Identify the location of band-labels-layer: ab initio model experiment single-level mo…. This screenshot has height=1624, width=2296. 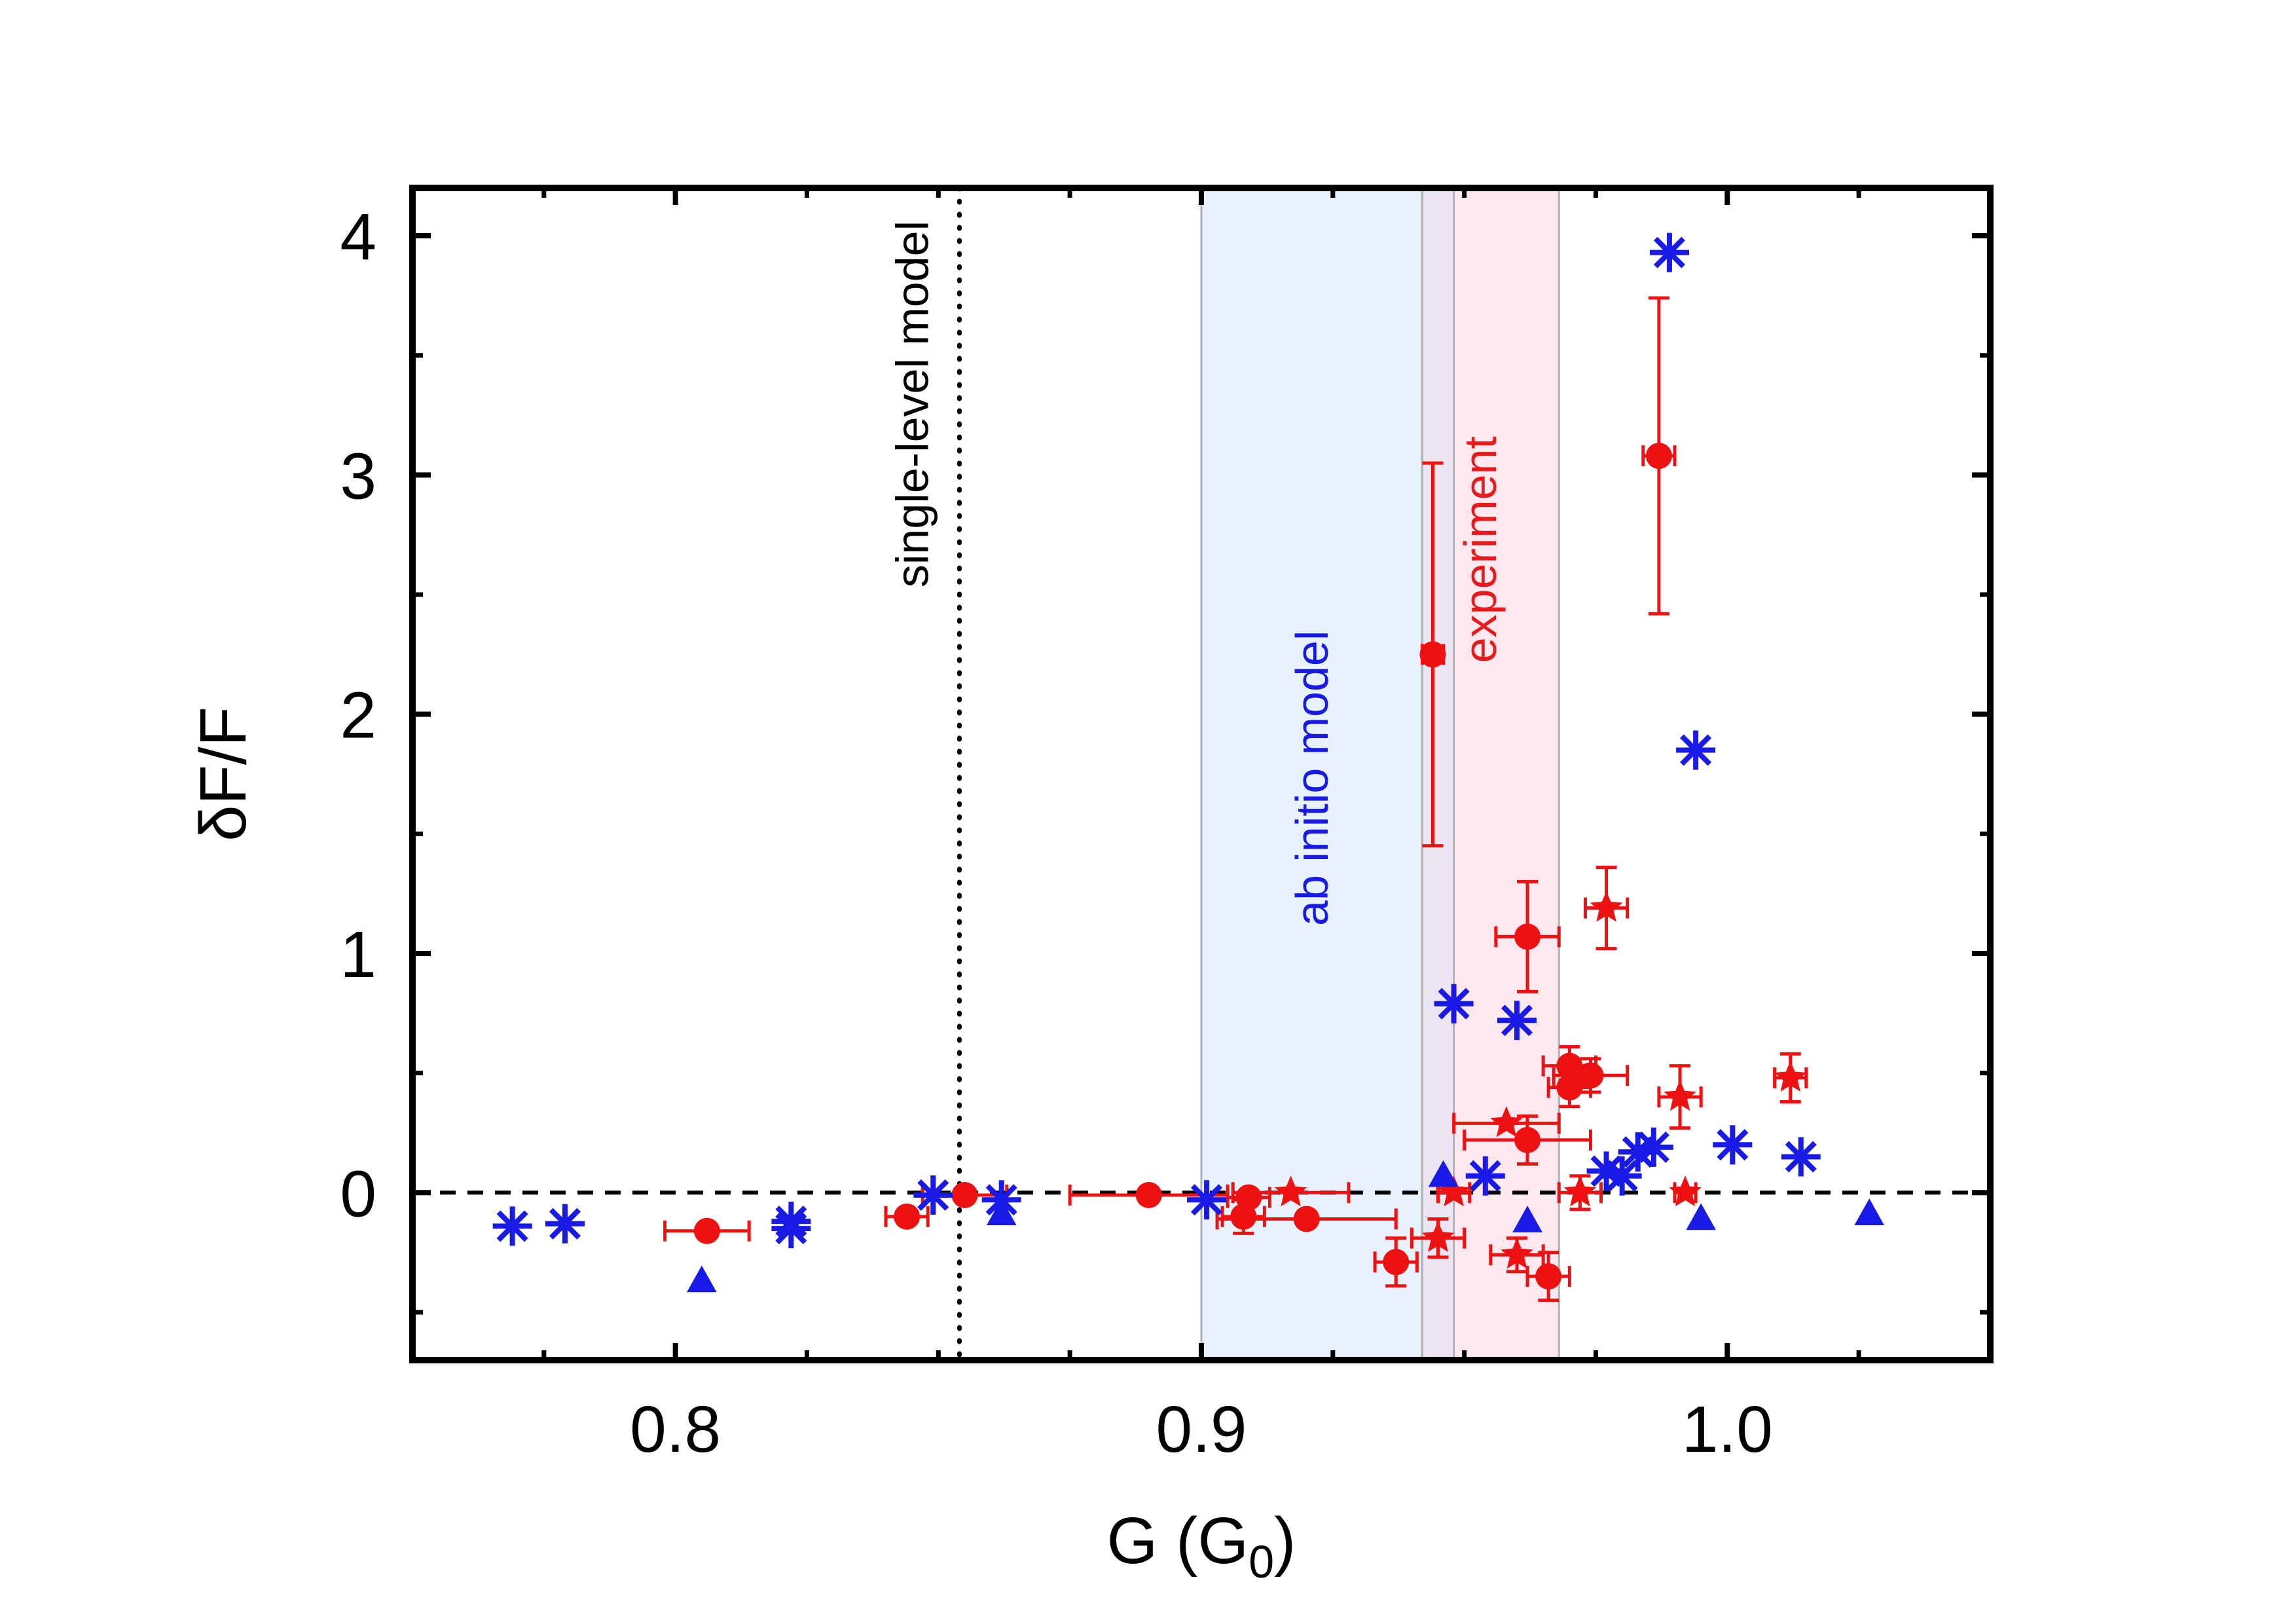
(1195, 573).